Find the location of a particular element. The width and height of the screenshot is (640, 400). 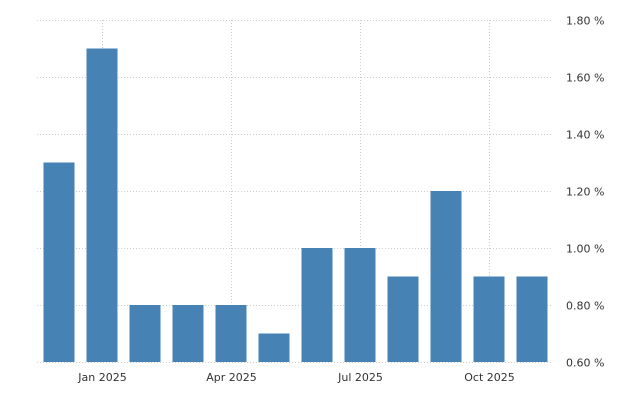

y-tick-label: 1.00 % is located at coordinates (585, 249).